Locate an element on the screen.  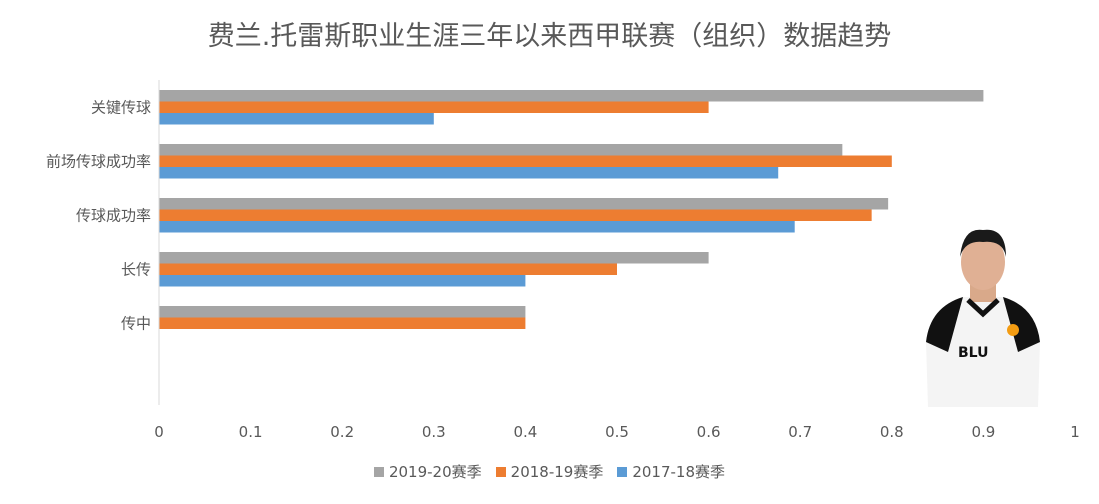
svg-text: BLU is located at coordinates (973, 353).